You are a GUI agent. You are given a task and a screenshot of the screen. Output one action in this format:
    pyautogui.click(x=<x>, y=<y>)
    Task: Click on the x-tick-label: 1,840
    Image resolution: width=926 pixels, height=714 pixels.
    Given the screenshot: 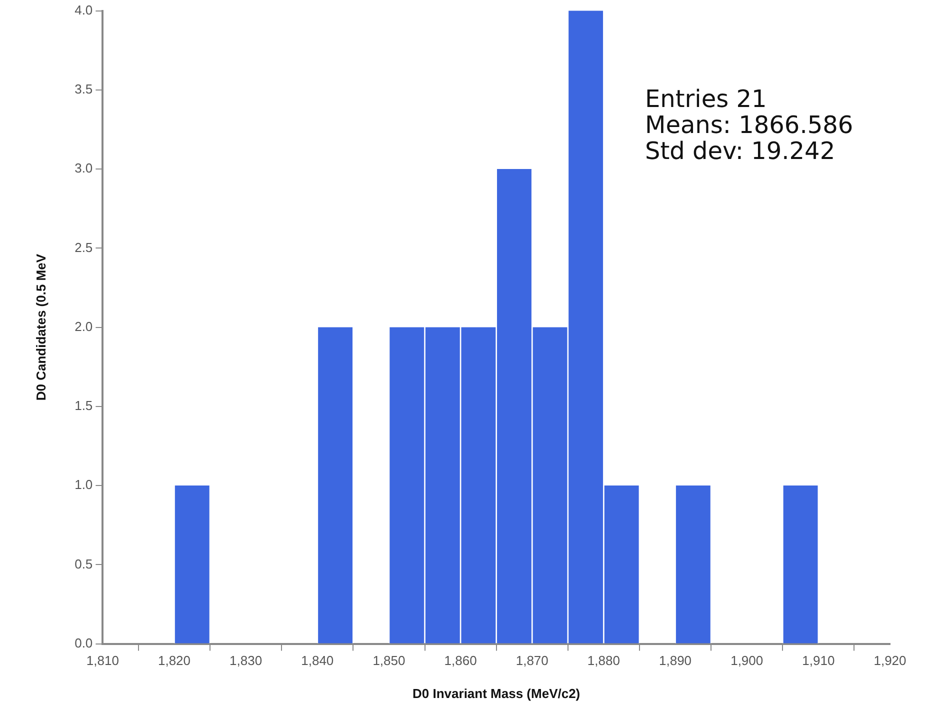 What is the action you would take?
    pyautogui.click(x=317, y=660)
    